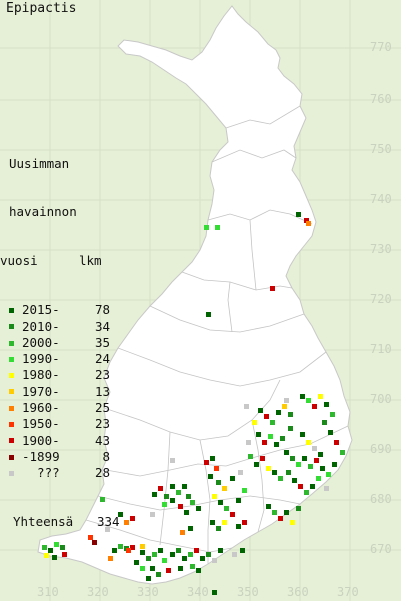 This screenshot has height=601, width=401. I want to click on legend-row: 2000- 35, so click(64, 343).